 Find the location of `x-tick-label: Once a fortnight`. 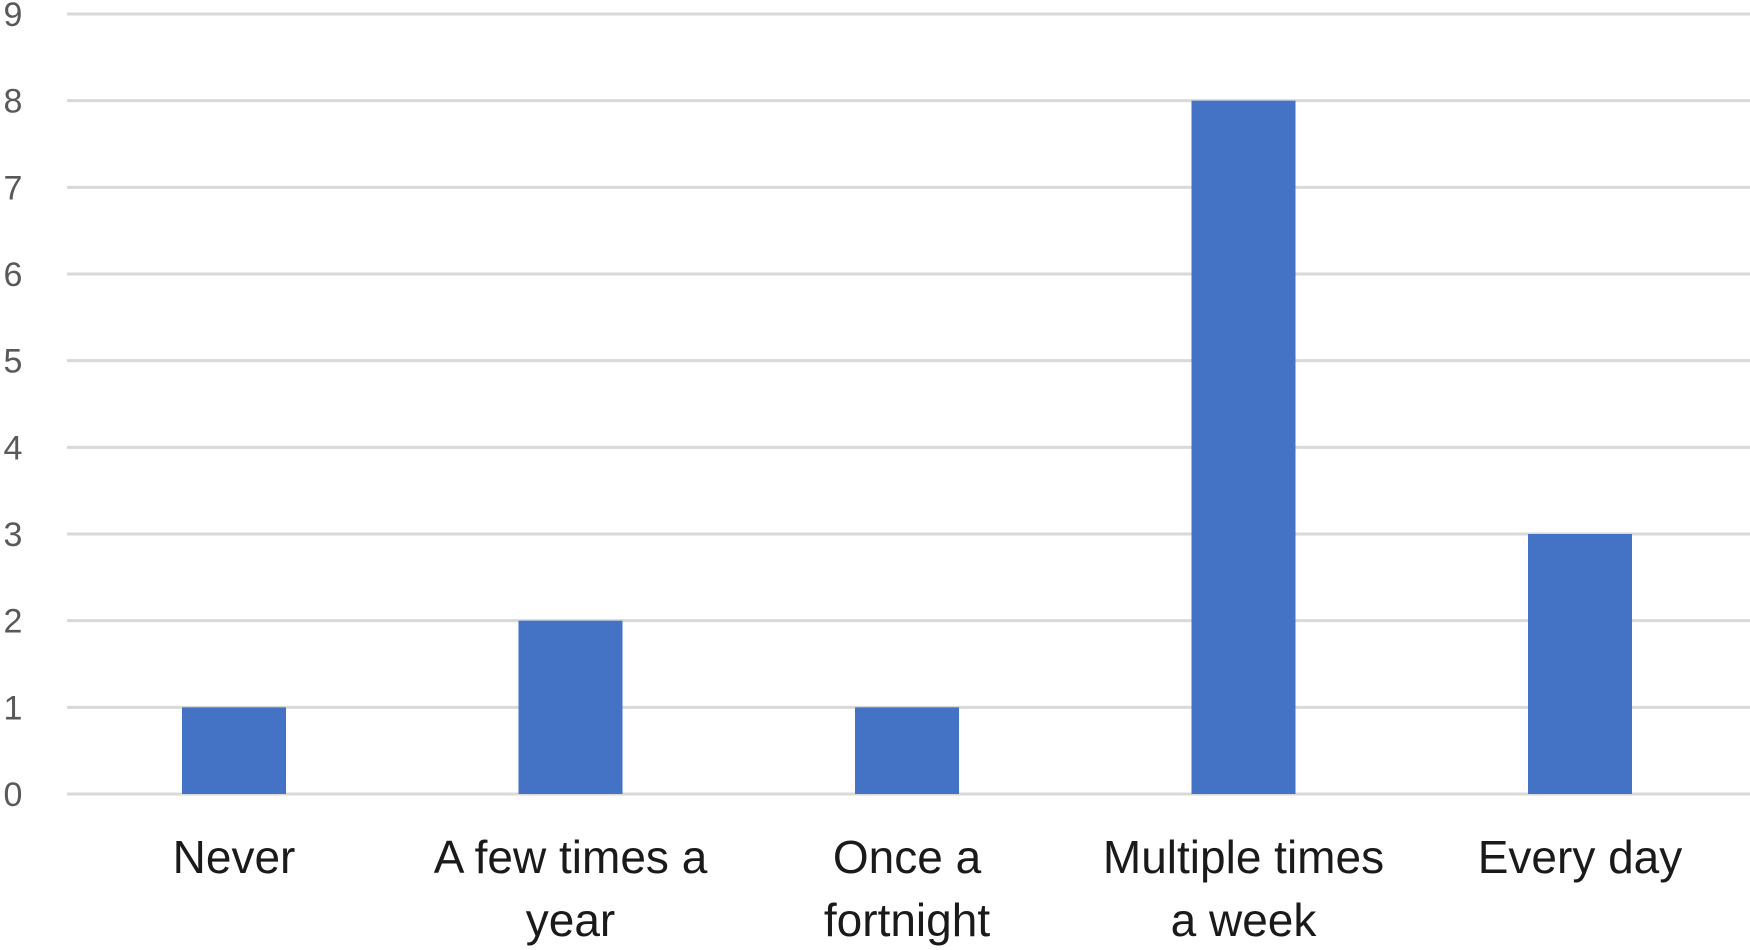

x-tick-label: Once a fortnight is located at coordinates (907, 888).